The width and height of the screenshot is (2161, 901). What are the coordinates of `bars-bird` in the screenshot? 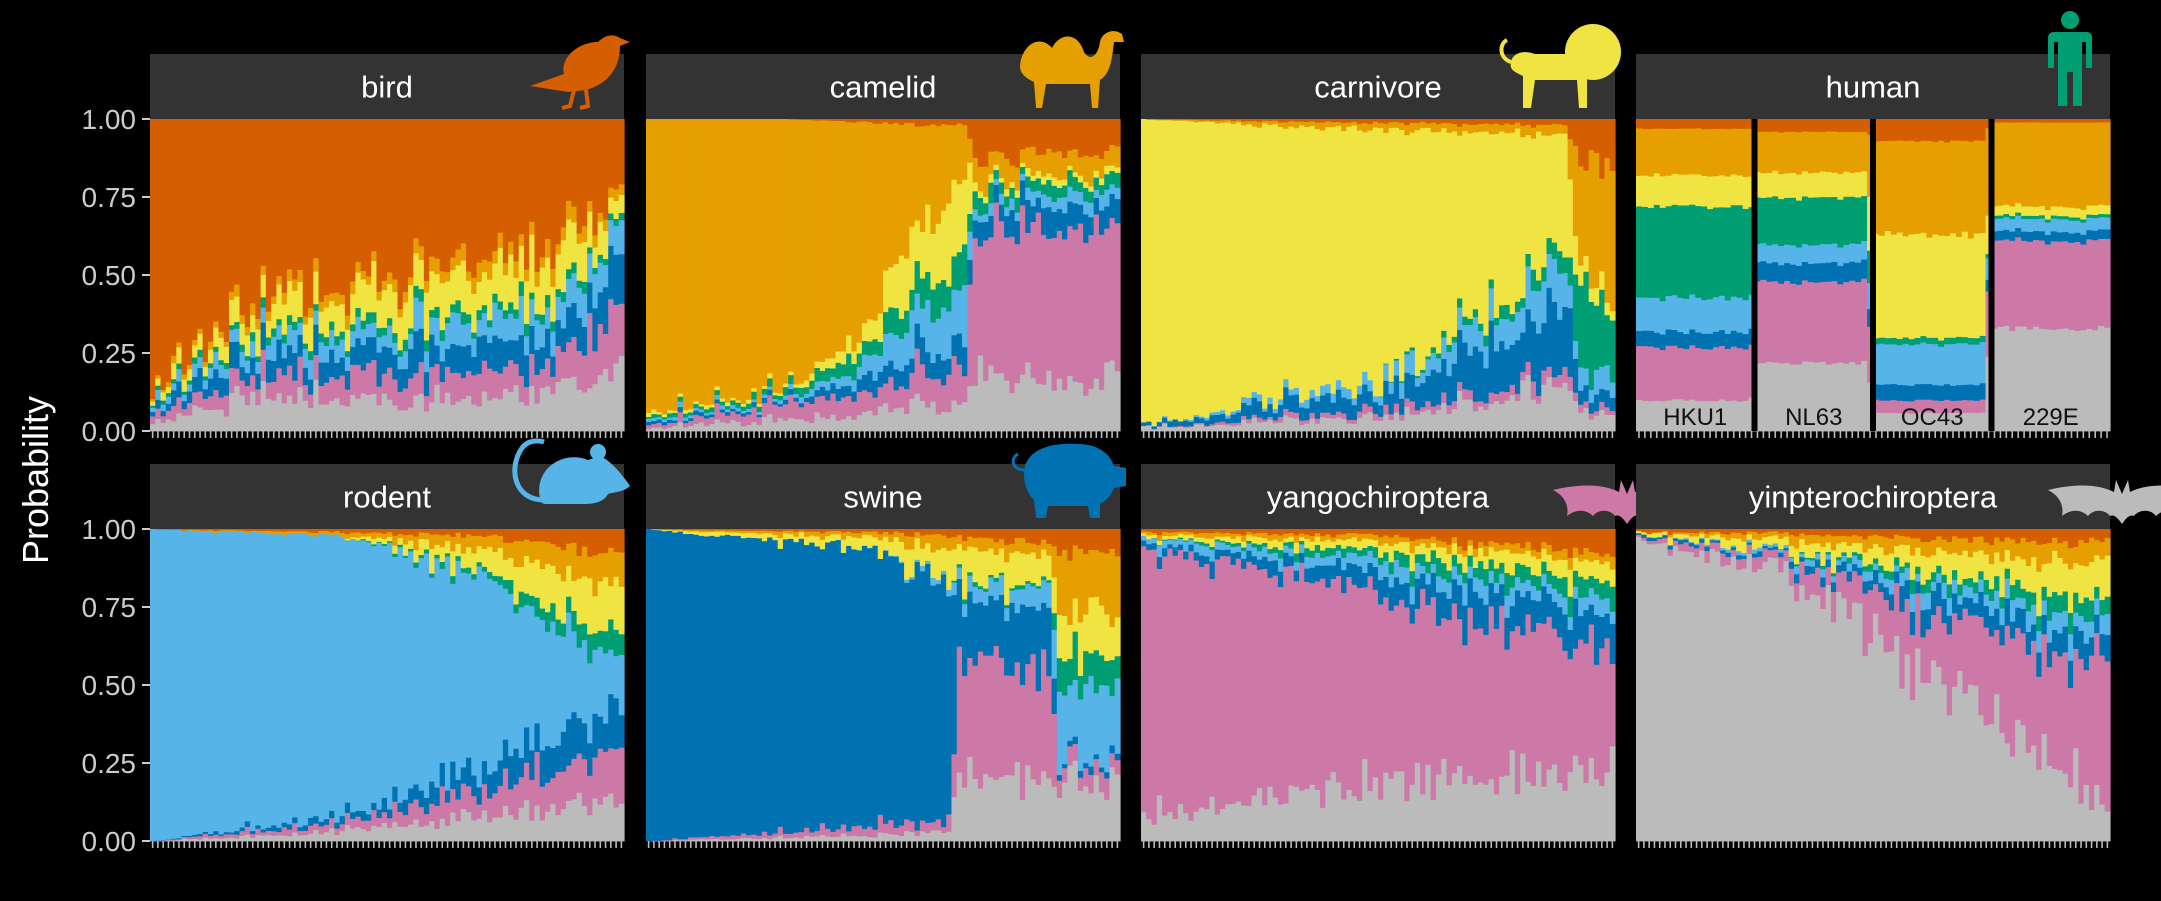 It's located at (387, 275).